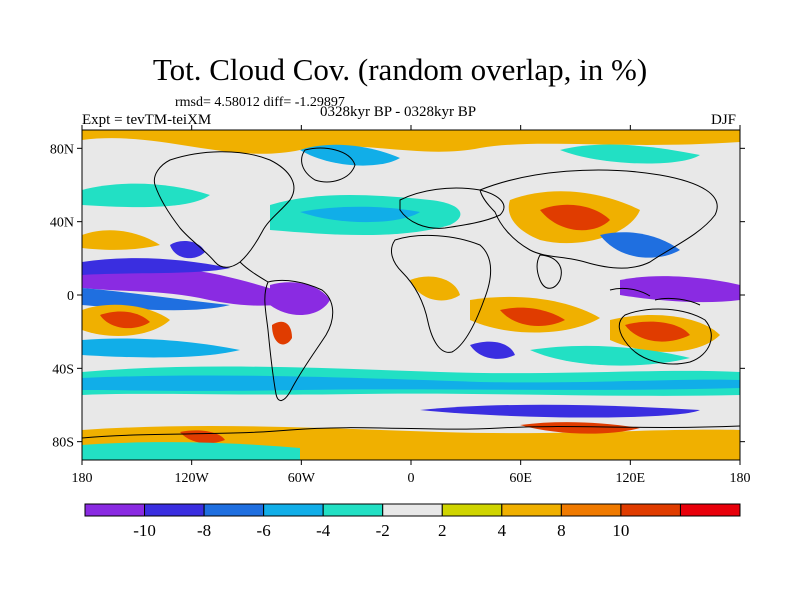 This screenshot has width=800, height=600. What do you see at coordinates (161, 348) in the screenshot?
I see `south-pacific-blue` at bounding box center [161, 348].